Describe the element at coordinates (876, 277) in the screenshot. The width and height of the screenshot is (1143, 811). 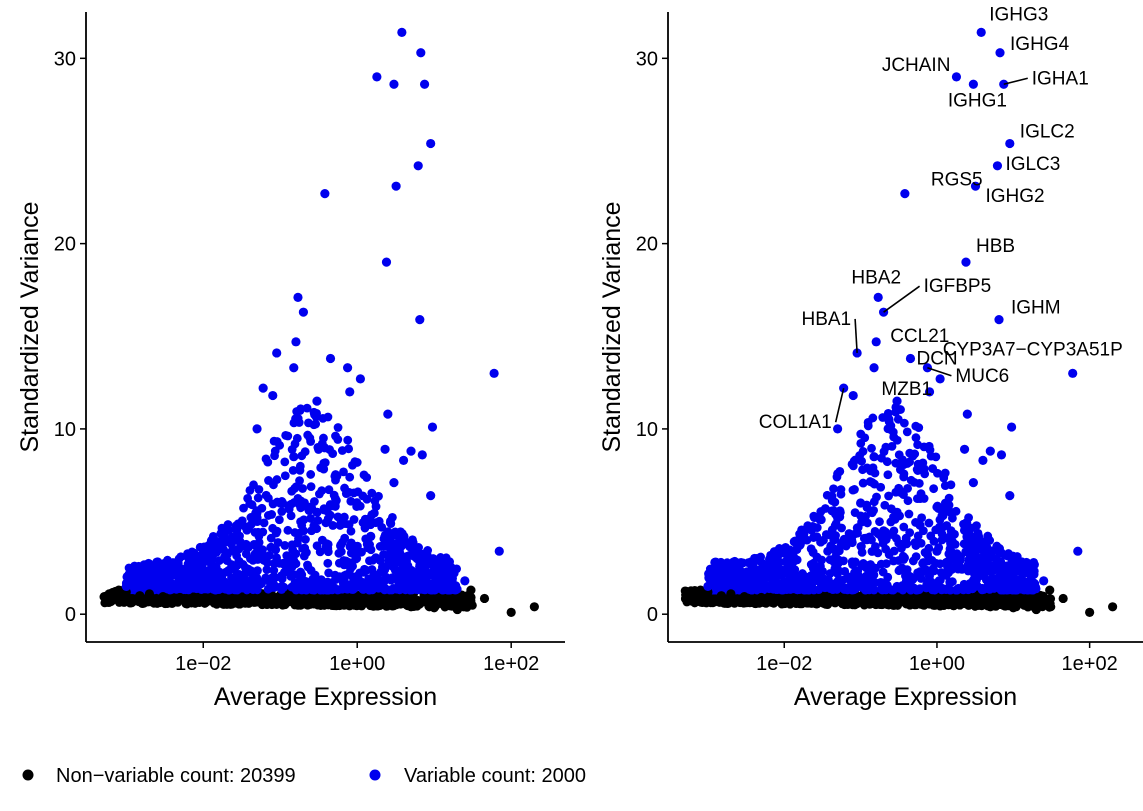
I see `point-annotation-label: HBA2` at that location.